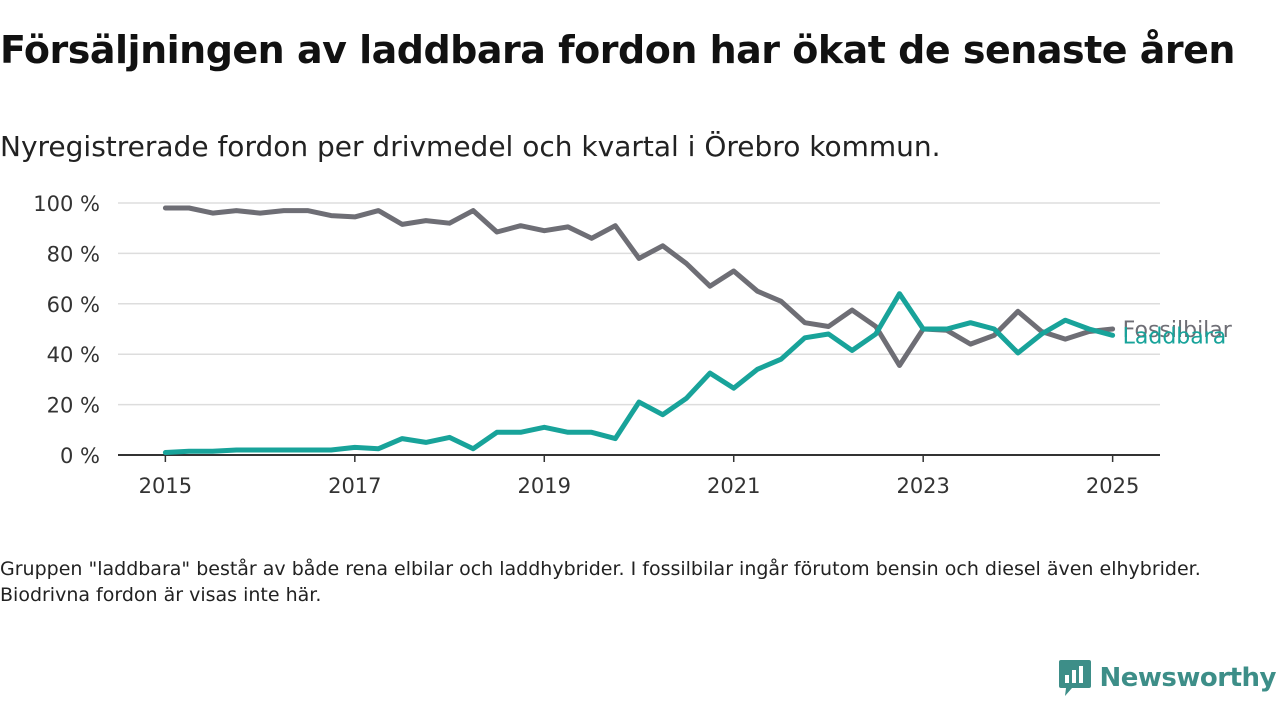 The height and width of the screenshot is (720, 1280). What do you see at coordinates (354, 486) in the screenshot?
I see `x-tick-label: 2017` at bounding box center [354, 486].